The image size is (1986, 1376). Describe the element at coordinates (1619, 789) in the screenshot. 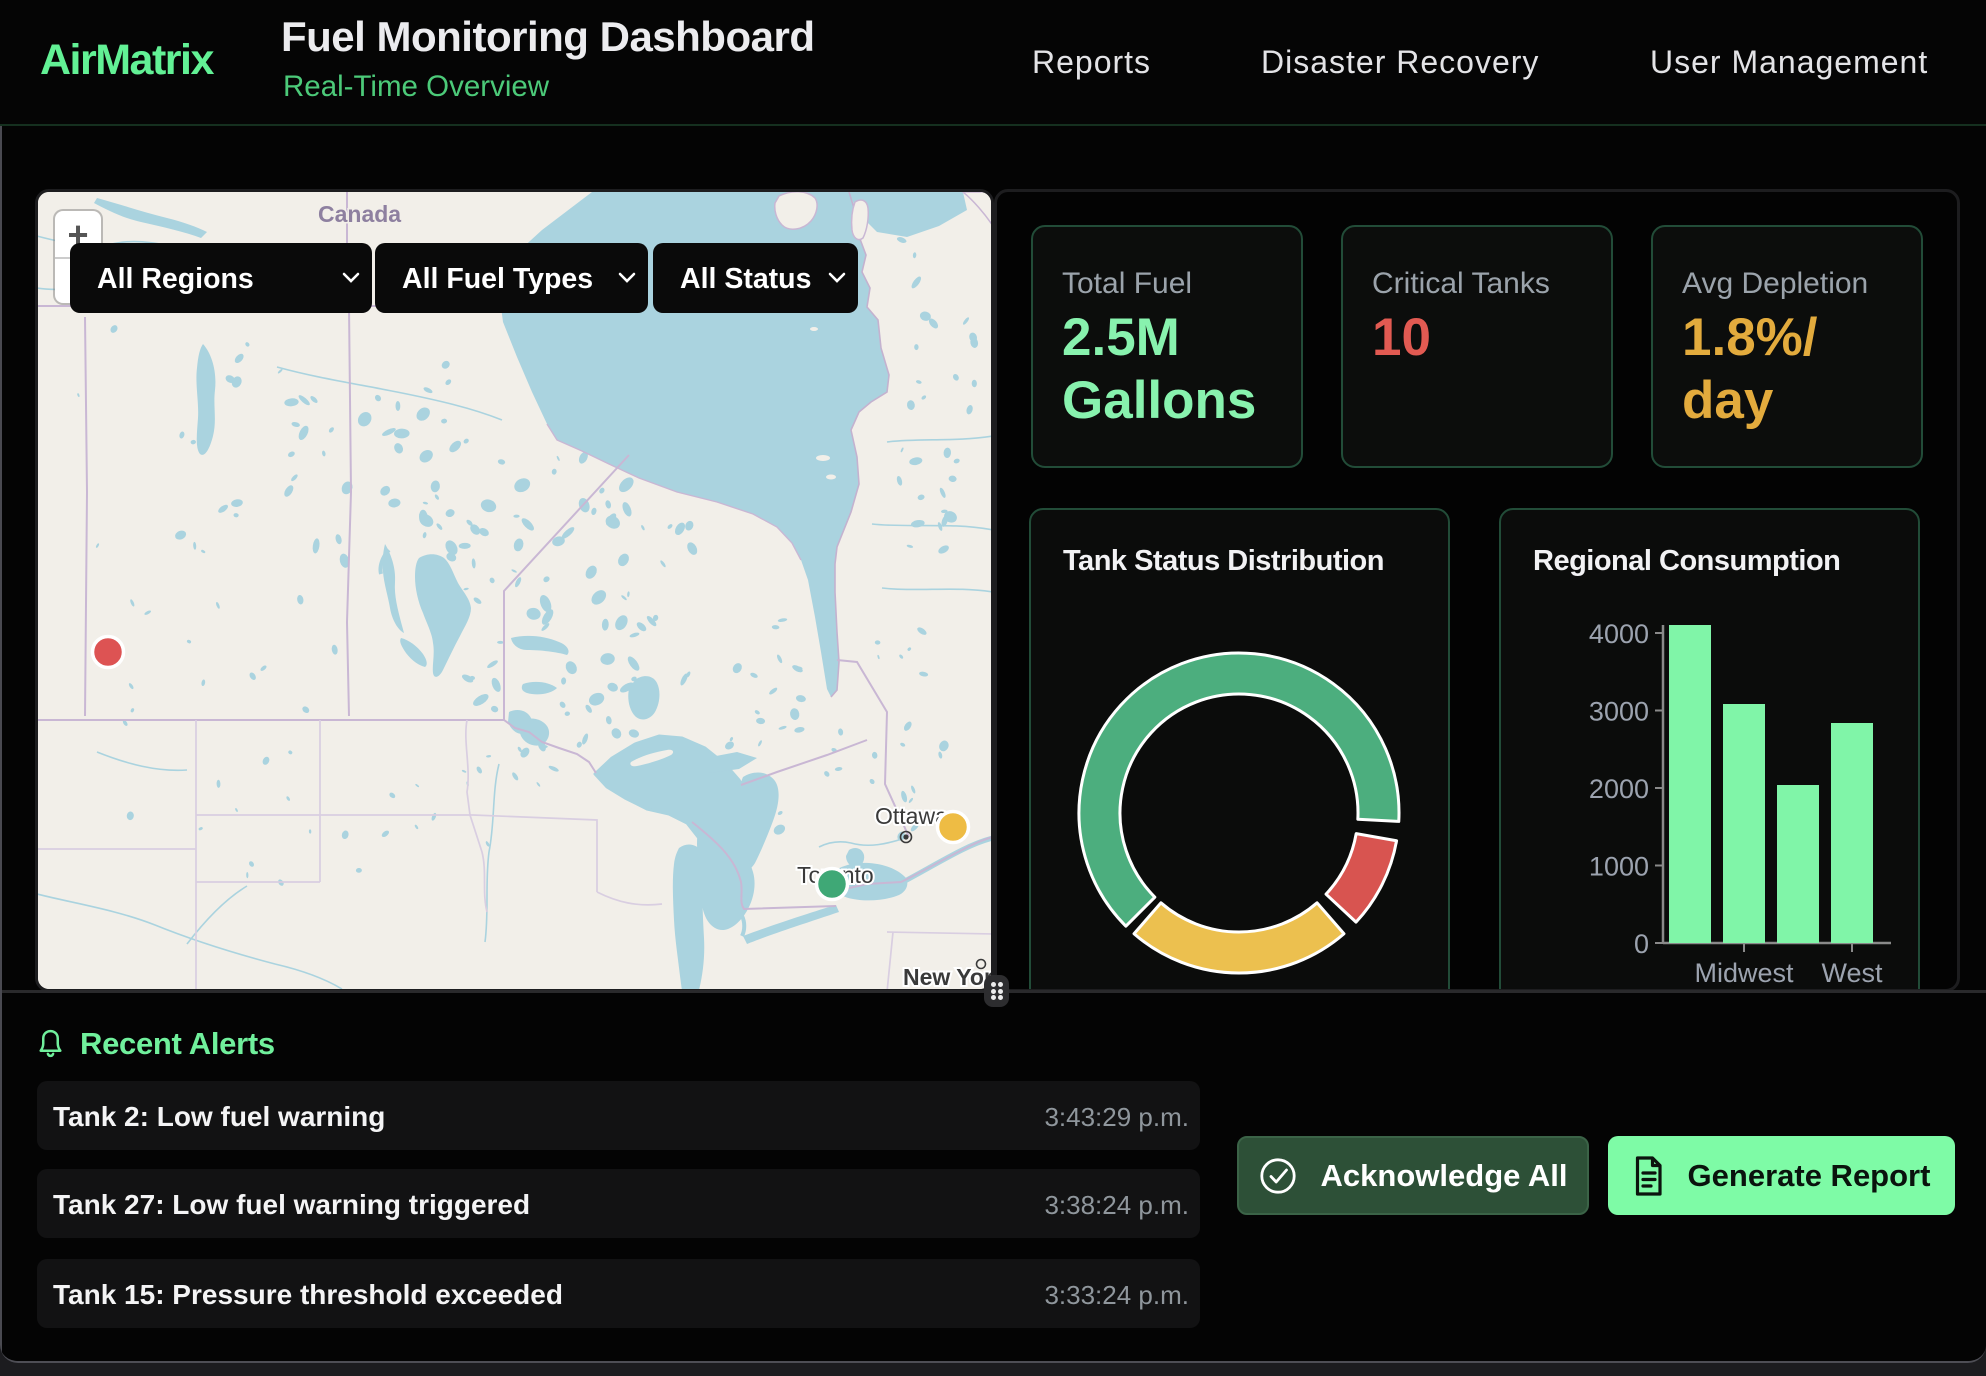

I see `svg-text: 2000` at that location.